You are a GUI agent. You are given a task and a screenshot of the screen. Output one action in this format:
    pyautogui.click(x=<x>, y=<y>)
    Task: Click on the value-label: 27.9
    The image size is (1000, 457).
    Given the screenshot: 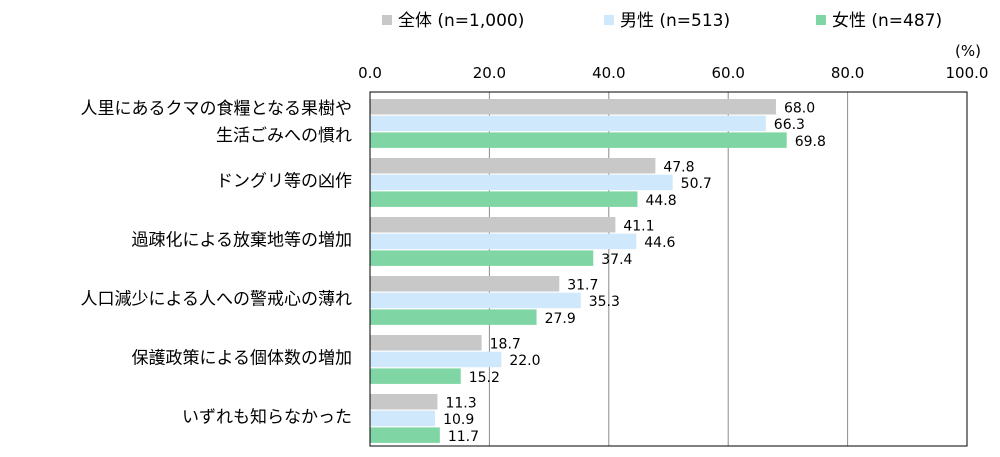 What is the action you would take?
    pyautogui.click(x=560, y=319)
    